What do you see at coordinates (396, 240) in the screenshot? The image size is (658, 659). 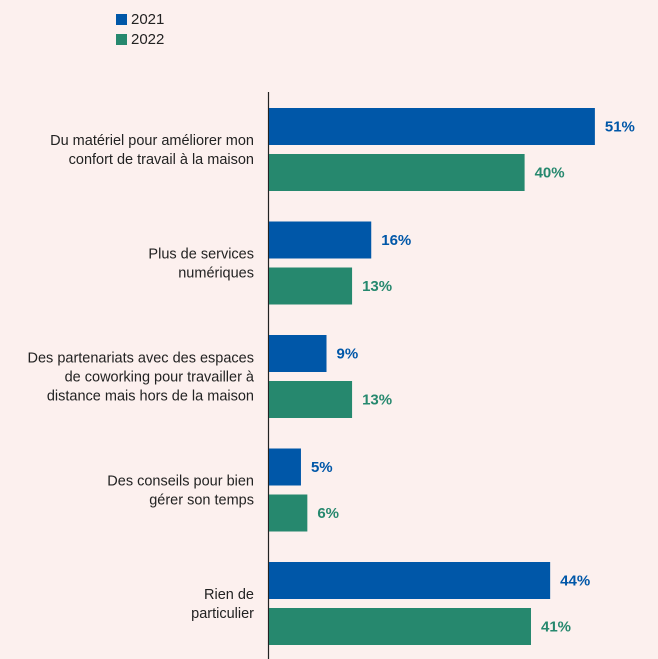 I see `data-label-2021: 16%` at bounding box center [396, 240].